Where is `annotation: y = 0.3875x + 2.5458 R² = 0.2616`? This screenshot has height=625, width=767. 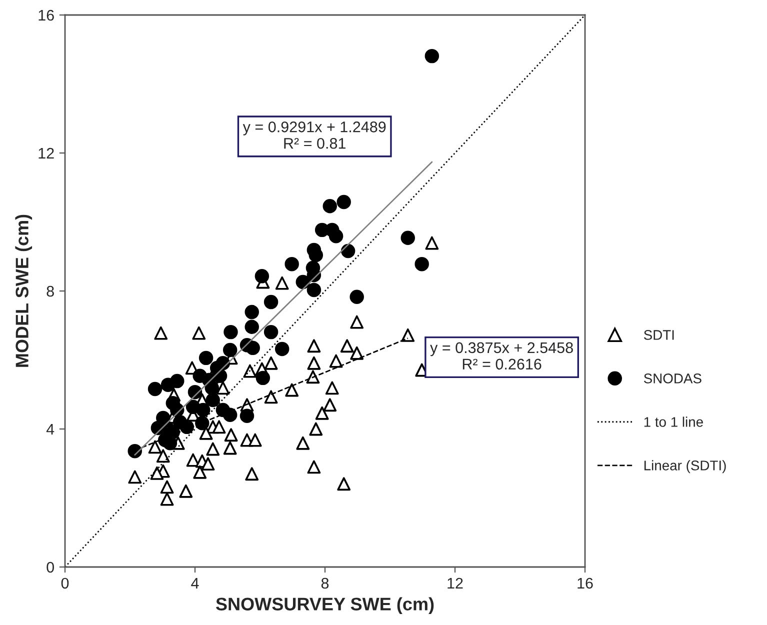 annotation: y = 0.3875x + 2.5458 R² = 0.2616 is located at coordinates (501, 356).